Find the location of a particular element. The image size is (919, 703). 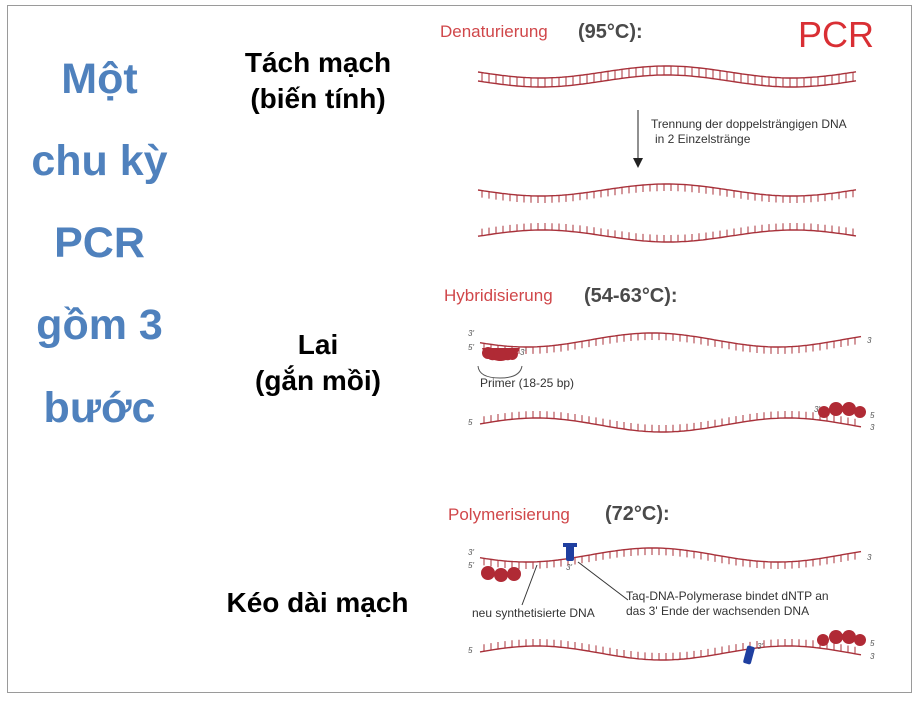

step-line: Lai is located at coordinates (318, 344).